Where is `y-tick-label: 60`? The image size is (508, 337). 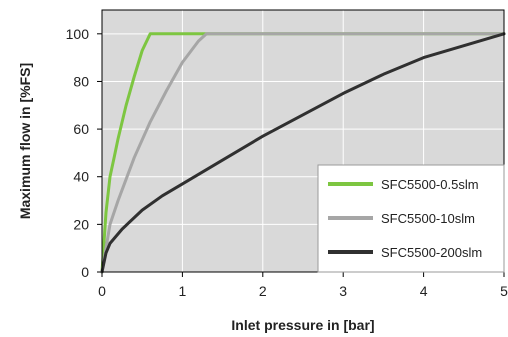 y-tick-label: 60 is located at coordinates (81, 129).